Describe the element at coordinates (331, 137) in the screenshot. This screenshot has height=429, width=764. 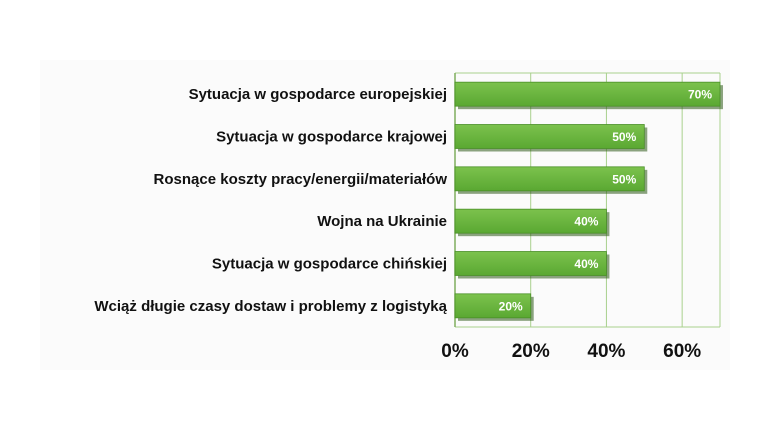
I see `category-label: Sytuacja w gospodarce krajowej` at that location.